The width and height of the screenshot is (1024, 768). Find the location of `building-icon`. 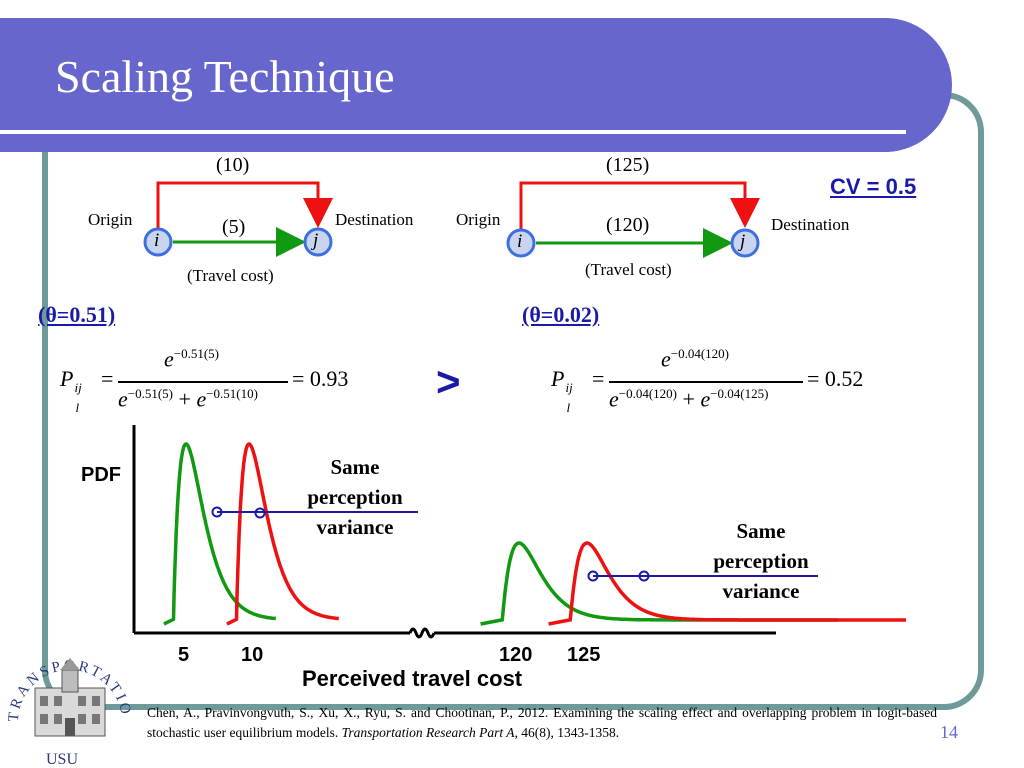

building-icon is located at coordinates (70, 697).